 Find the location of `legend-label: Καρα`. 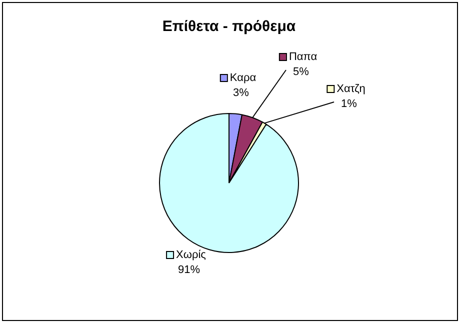

legend-label: Καρα is located at coordinates (243, 78).